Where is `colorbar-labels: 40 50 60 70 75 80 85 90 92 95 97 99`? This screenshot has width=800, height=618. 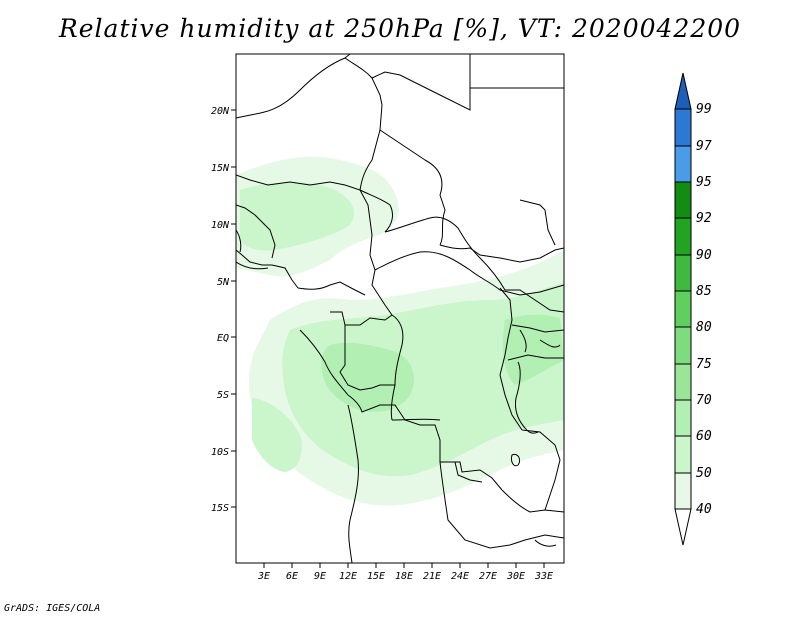
colorbar-labels: 40 50 60 70 75 80 85 90 92 95 97 99 is located at coordinates (704, 309).